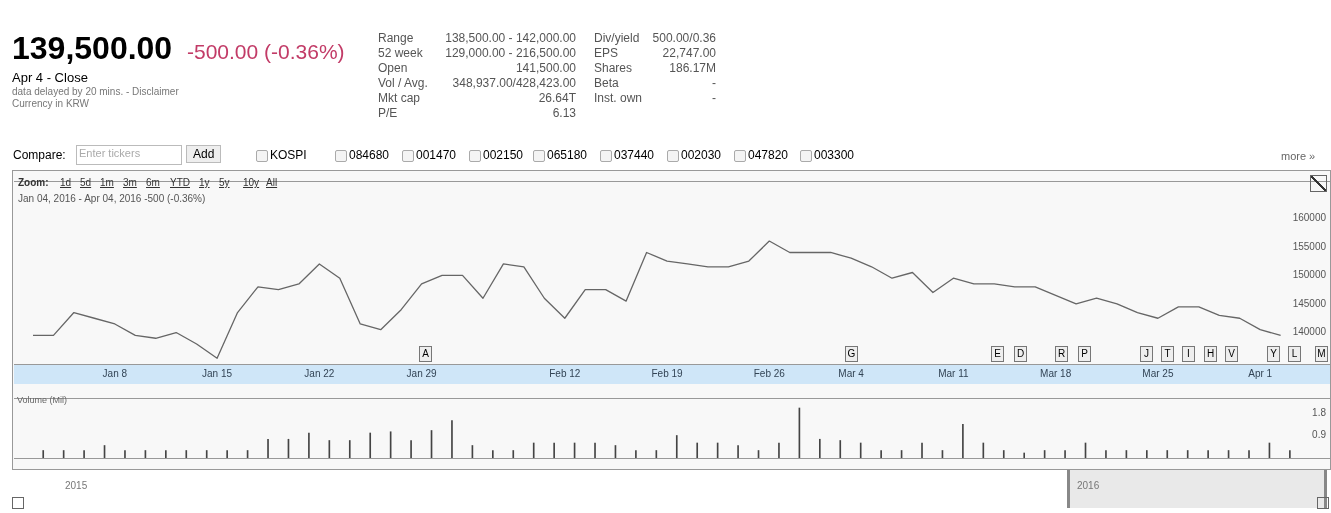 The image size is (1331, 513). Describe the element at coordinates (422, 373) in the screenshot. I see `x-tick-label: Jan 29` at that location.